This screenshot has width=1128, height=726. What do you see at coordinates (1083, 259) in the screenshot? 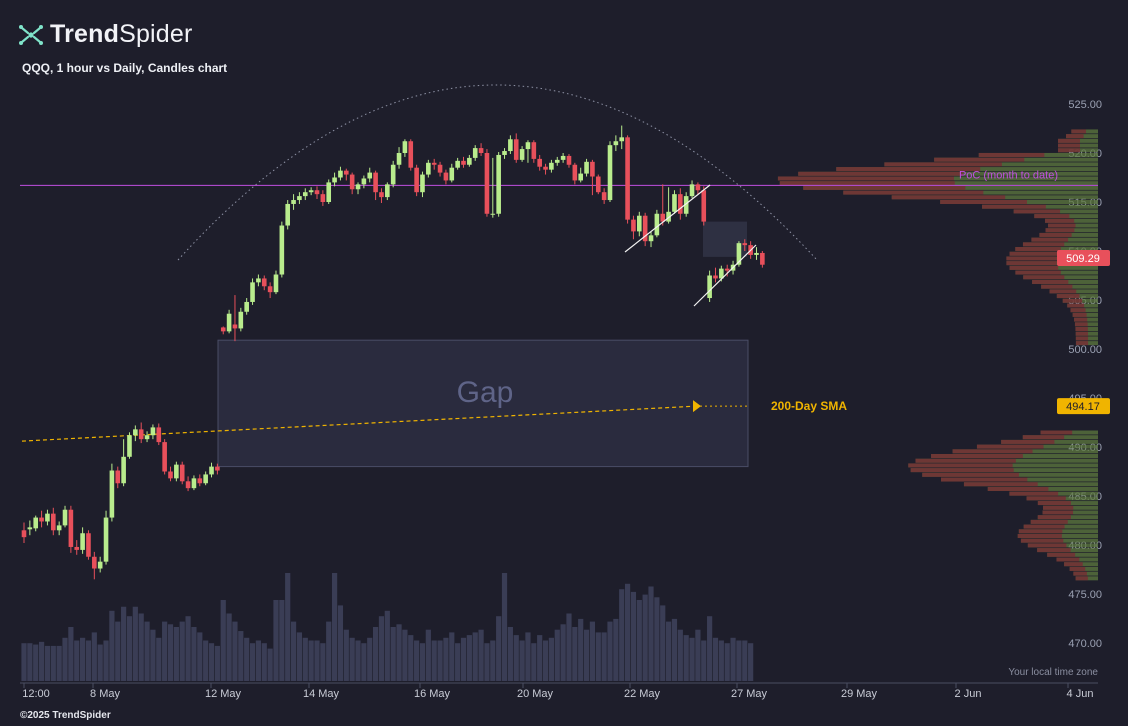
I see `last-price-tag: 509.29` at bounding box center [1083, 259].